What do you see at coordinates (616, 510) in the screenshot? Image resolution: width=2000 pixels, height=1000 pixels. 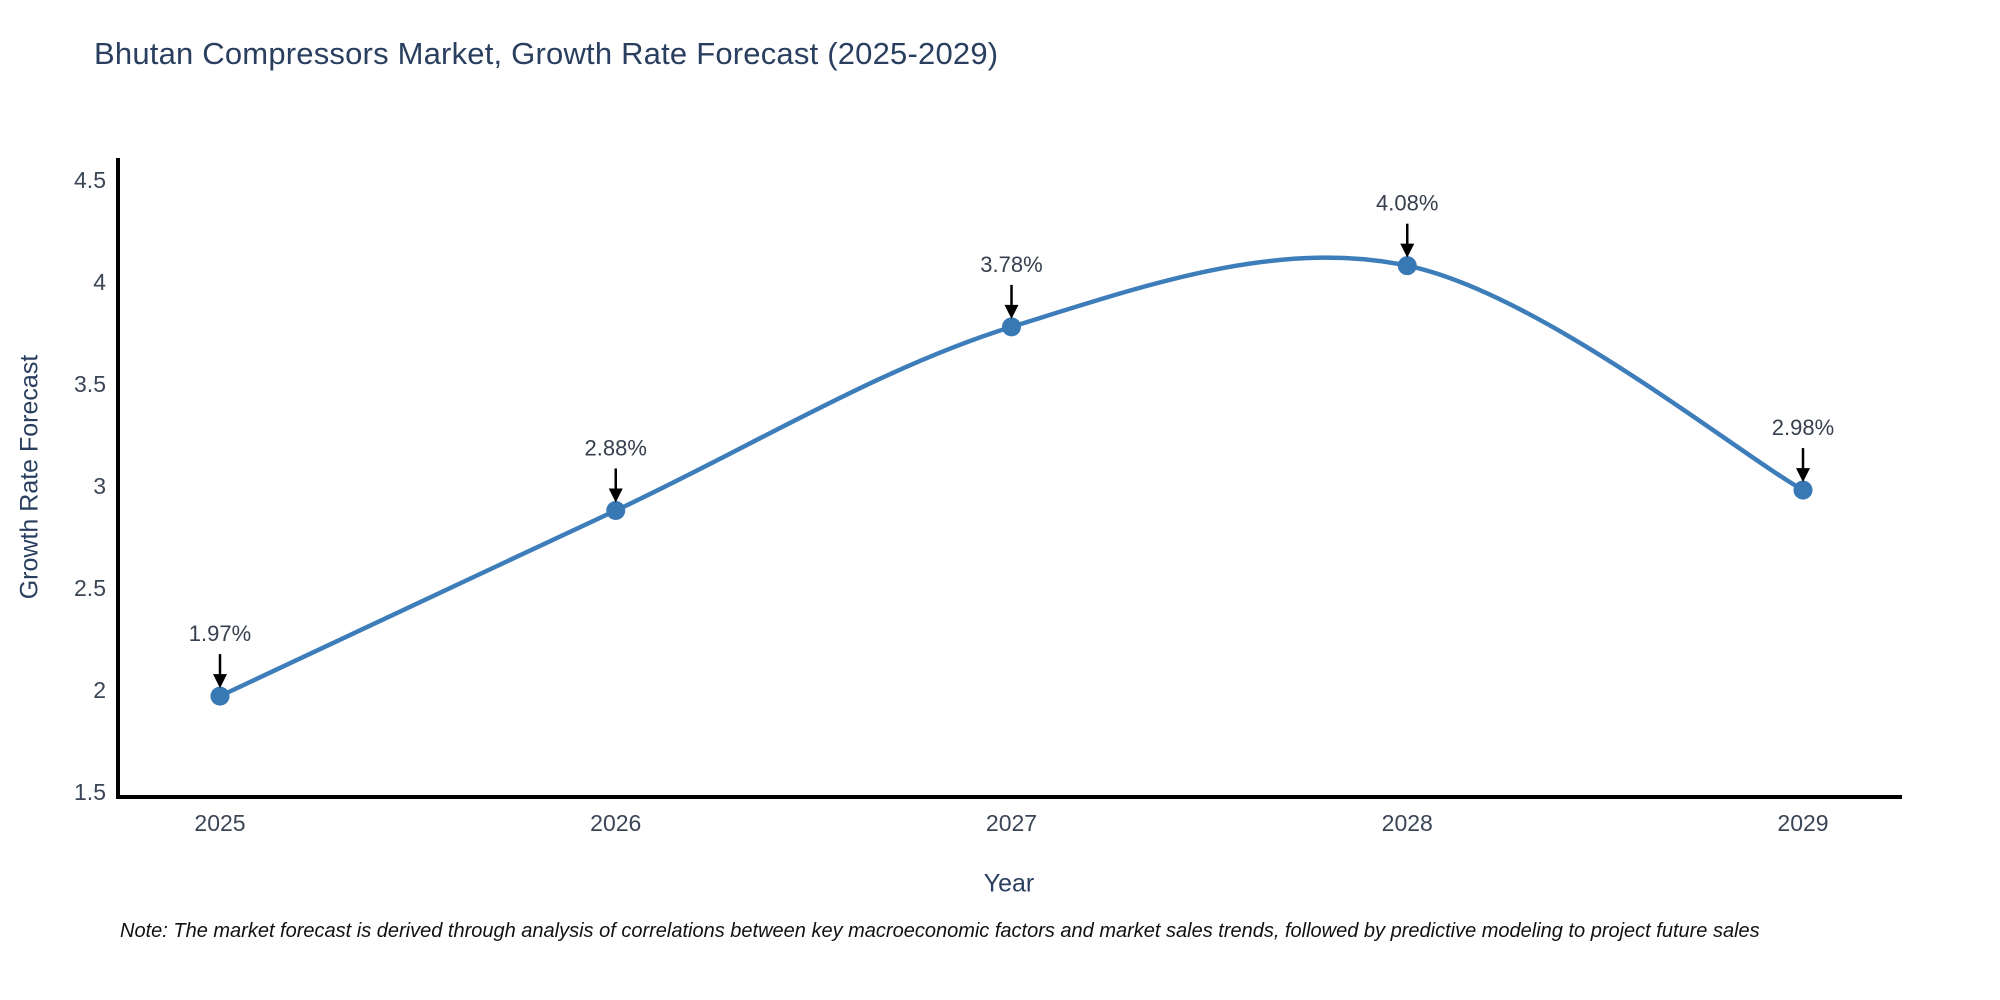 I see `data-point-2026` at bounding box center [616, 510].